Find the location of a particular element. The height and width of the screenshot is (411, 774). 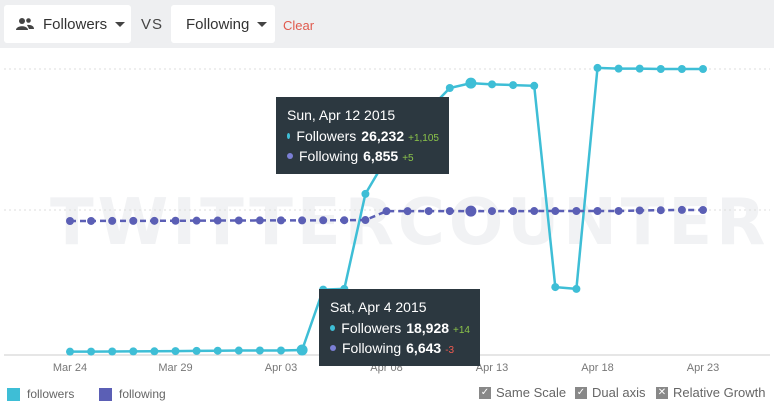

followers-swatch-icon is located at coordinates (13, 394).